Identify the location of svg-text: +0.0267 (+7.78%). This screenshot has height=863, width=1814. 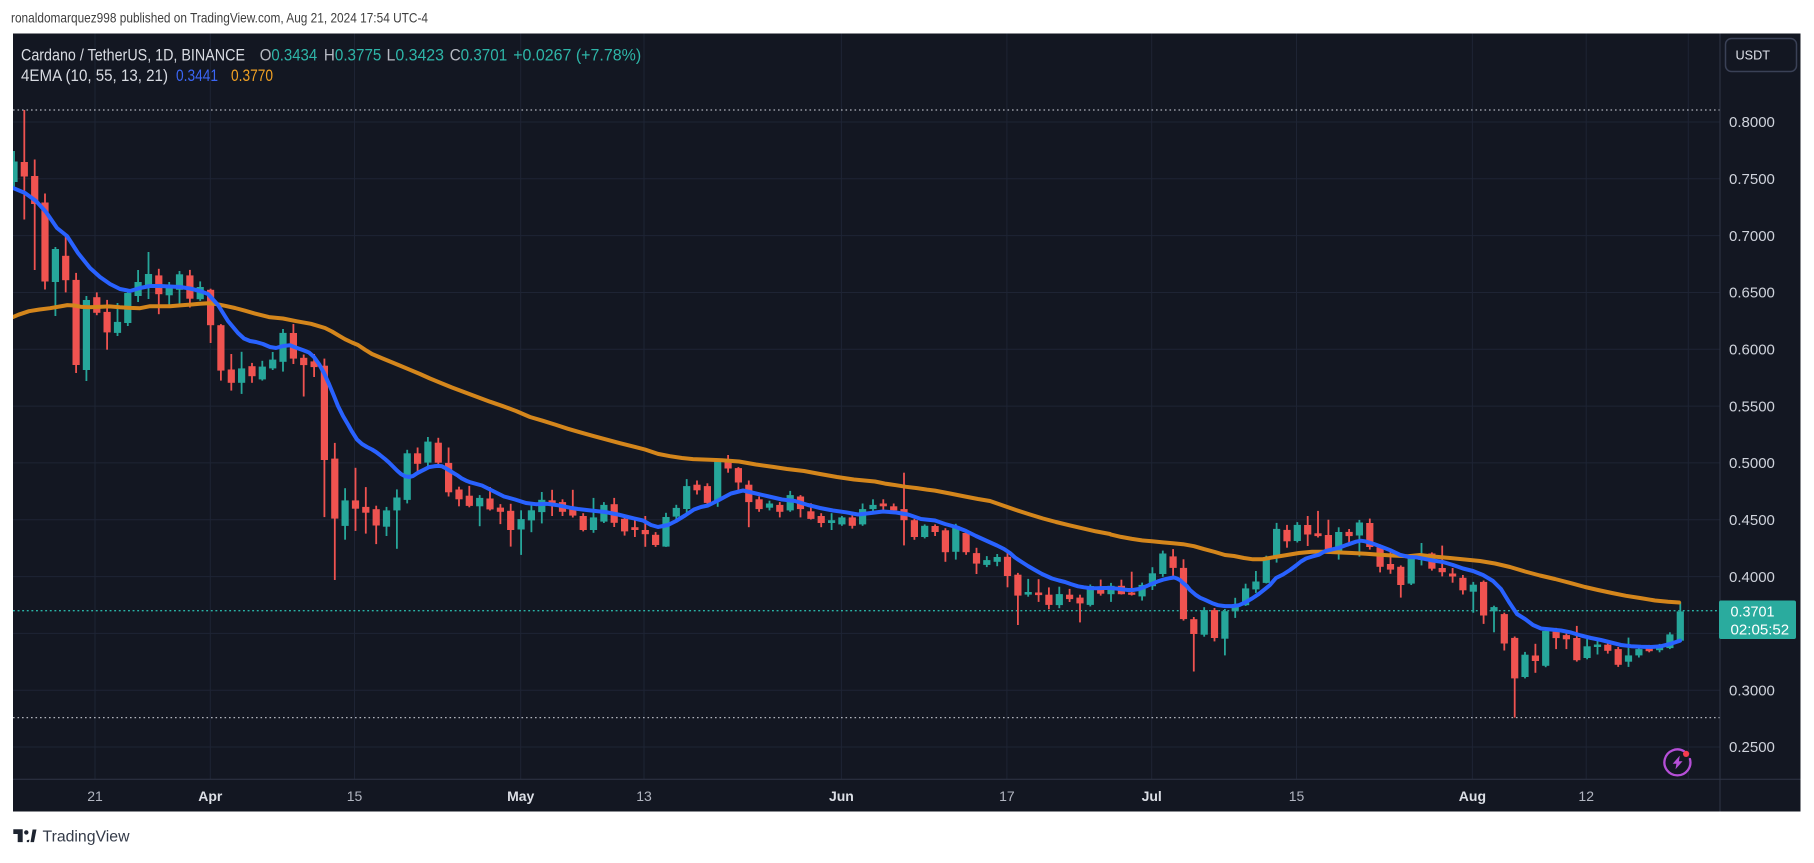
(577, 56).